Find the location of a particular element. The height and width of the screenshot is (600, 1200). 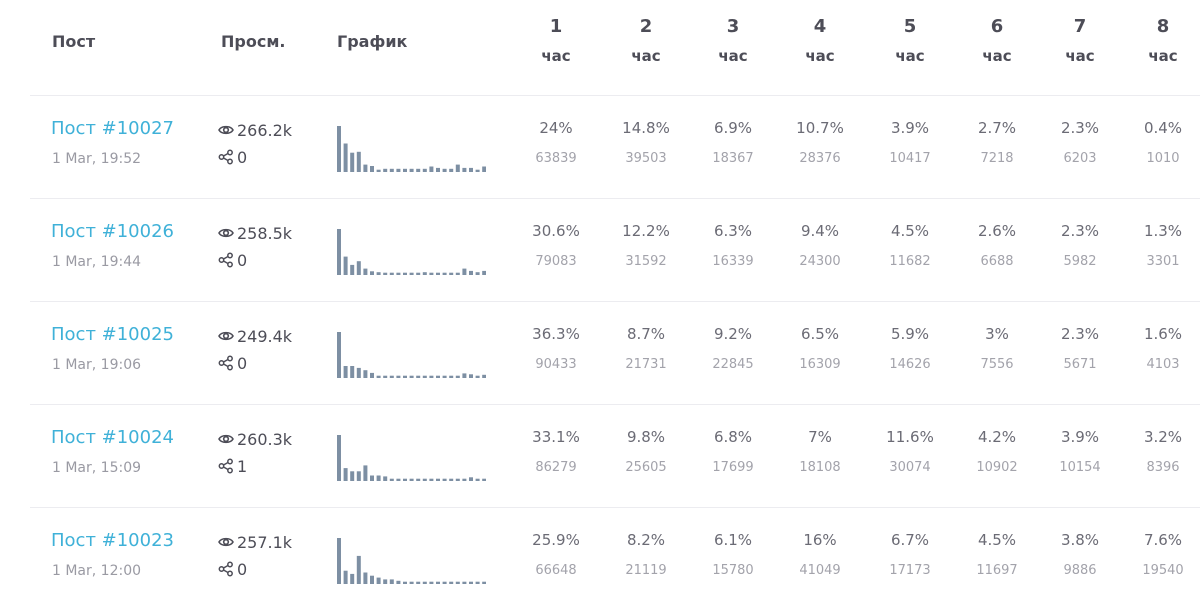

hour-count: 7556 is located at coordinates (997, 364).